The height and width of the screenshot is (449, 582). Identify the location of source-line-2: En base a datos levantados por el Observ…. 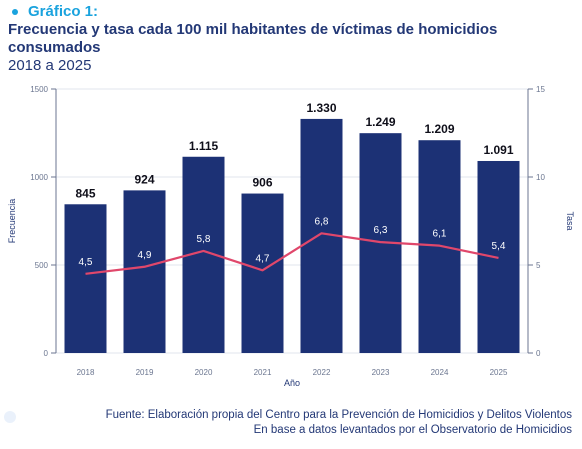
(412, 430).